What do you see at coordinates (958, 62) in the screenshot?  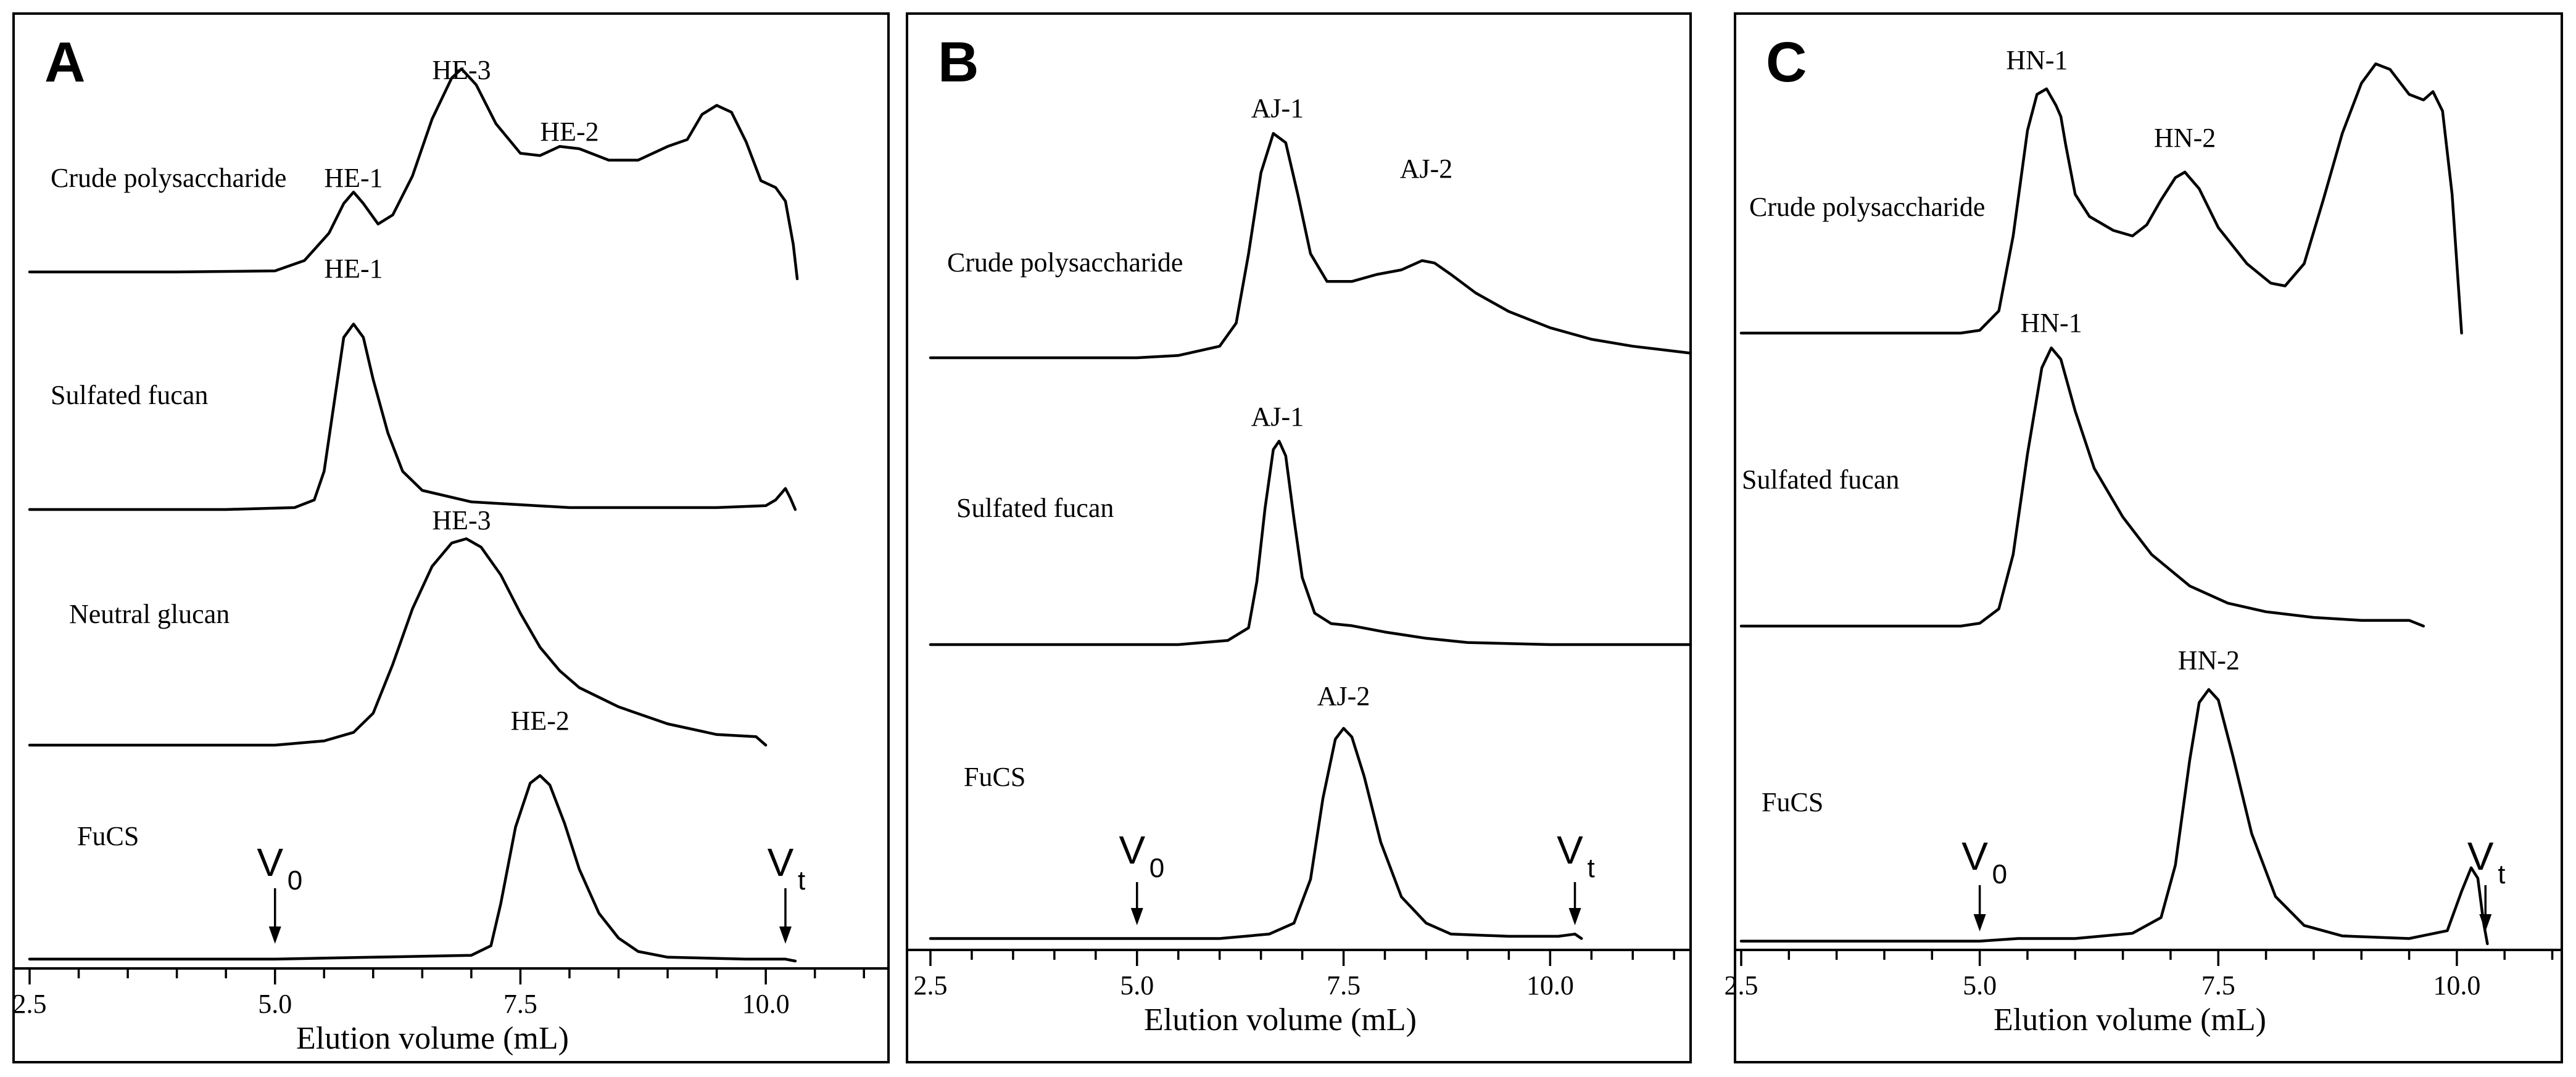 I see `panel-label: B` at bounding box center [958, 62].